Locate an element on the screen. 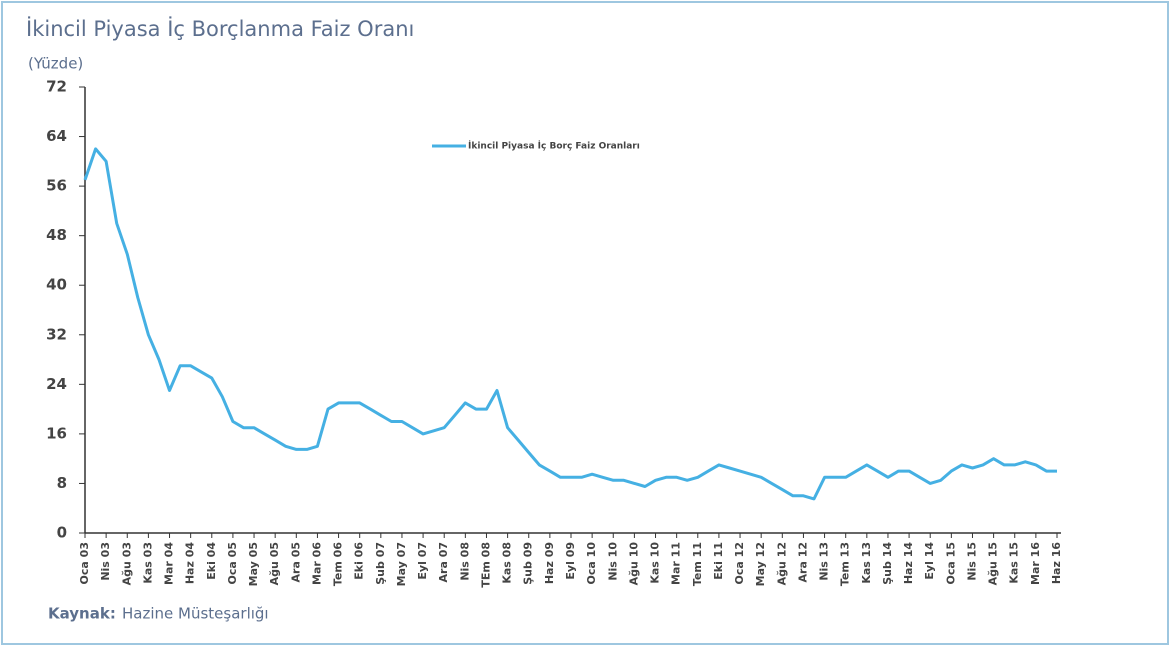 This screenshot has width=1171, height=647. x-tick-label: Nis 10 is located at coordinates (612, 561).